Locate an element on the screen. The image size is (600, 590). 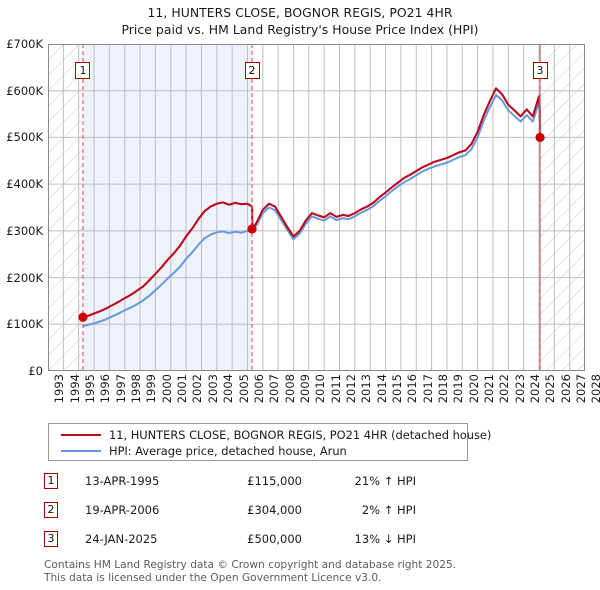
x-axis-tick-label: 1999 is located at coordinates (151, 389).